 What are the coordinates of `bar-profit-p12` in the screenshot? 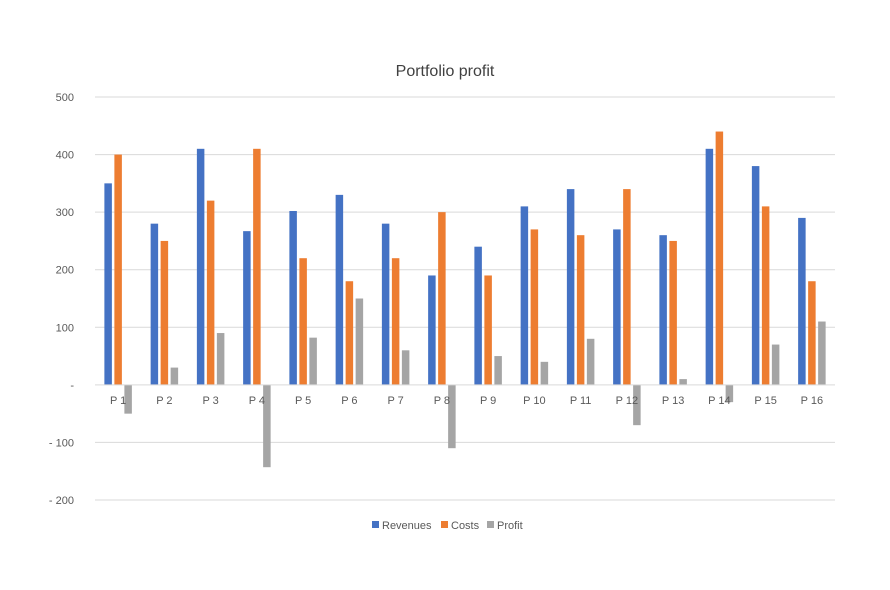 It's located at (637, 405).